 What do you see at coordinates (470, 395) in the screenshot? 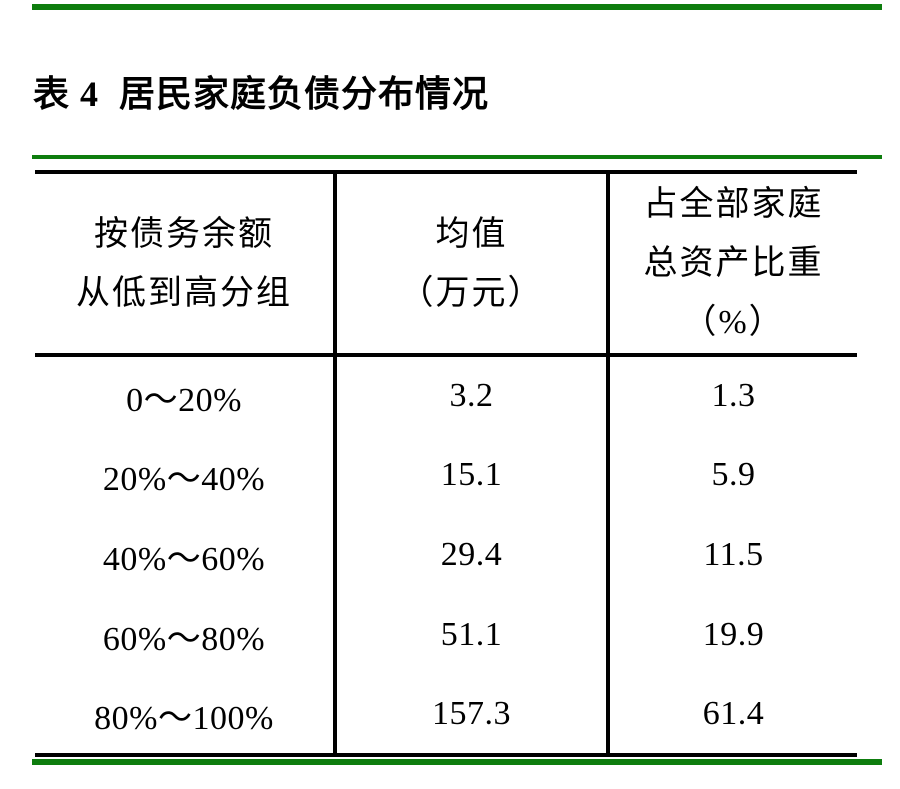
I see `mean-cell: 3.2` at bounding box center [470, 395].